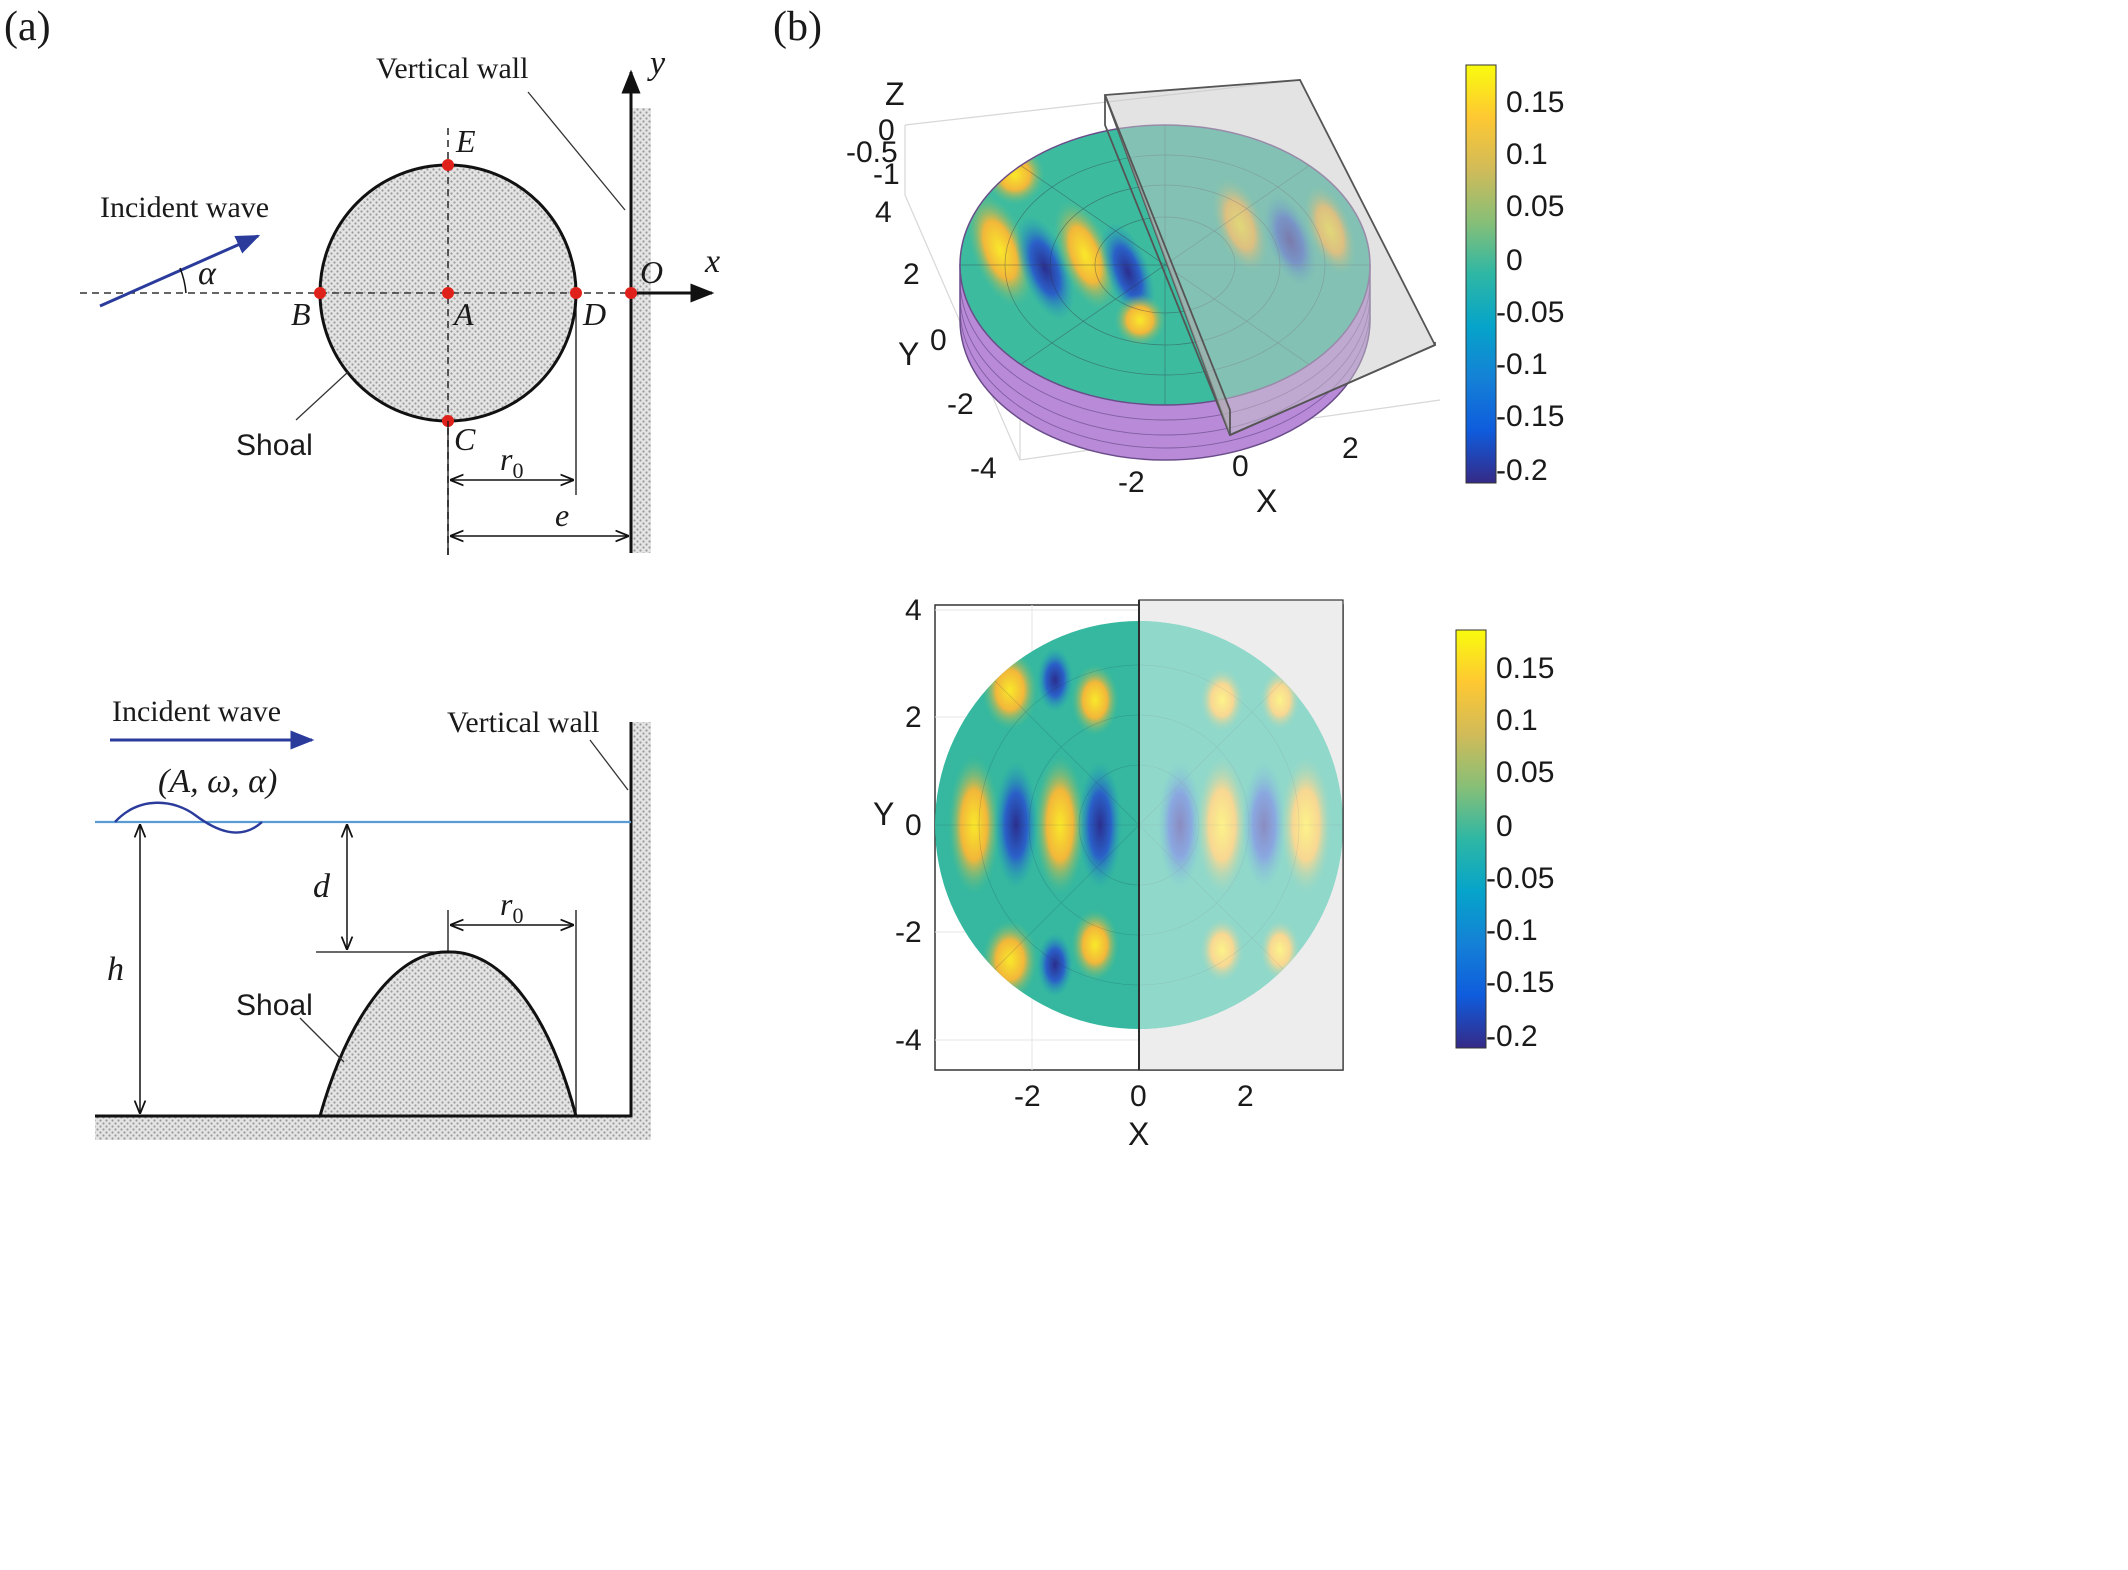 This screenshot has height=1570, width=2128. I want to click on cb2d-tick-1: 0.1, so click(1517, 720).